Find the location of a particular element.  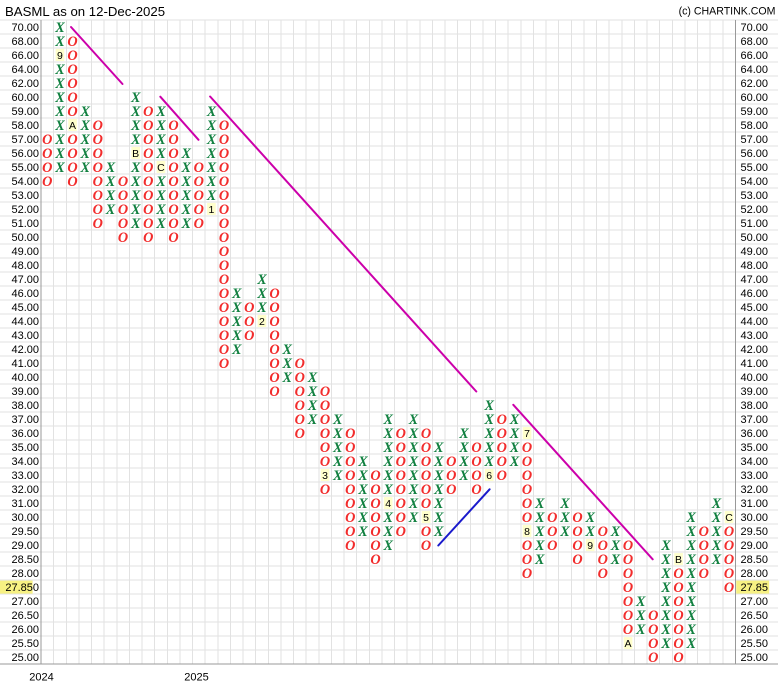

svg-text: 37.00 is located at coordinates (25, 420).